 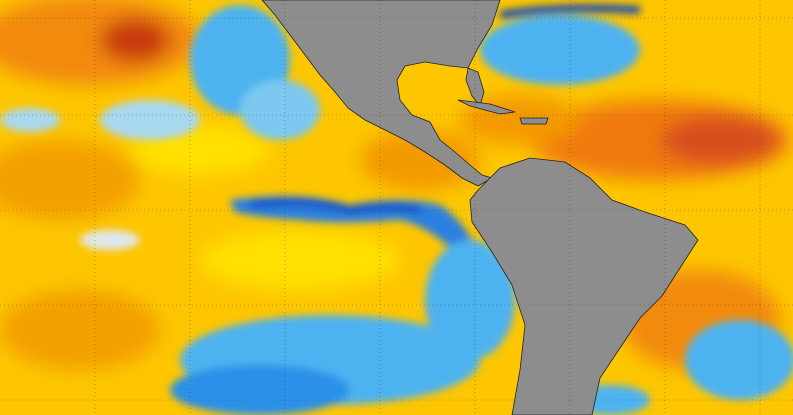 I want to click on north-central-america, so click(x=381, y=93).